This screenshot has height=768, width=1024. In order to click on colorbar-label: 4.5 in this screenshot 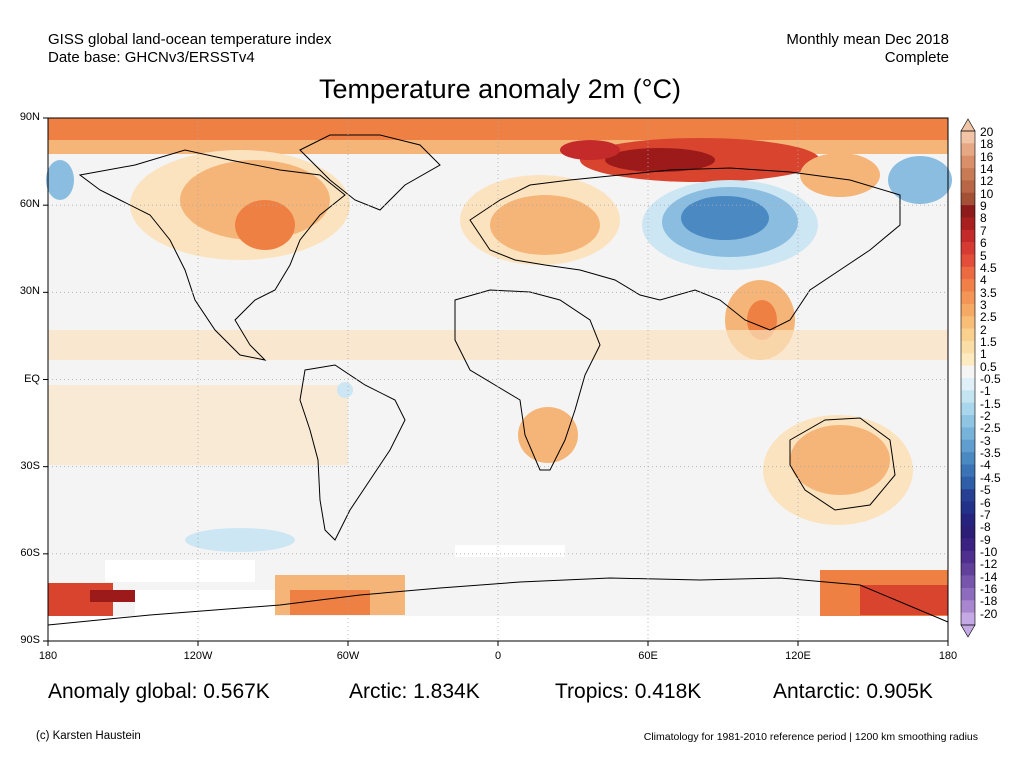, I will do `click(988, 267)`.